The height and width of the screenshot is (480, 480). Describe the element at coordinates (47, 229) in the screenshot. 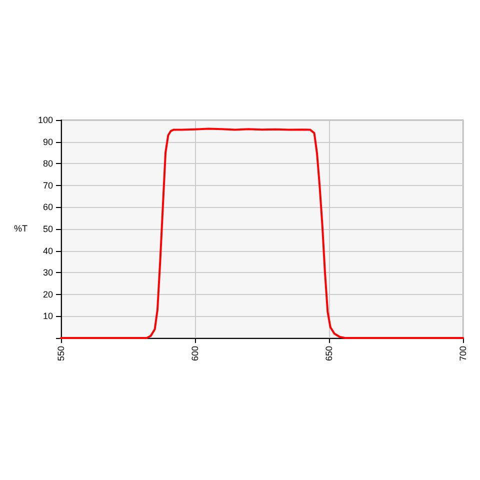

I see `y-tick-label: 50` at that location.